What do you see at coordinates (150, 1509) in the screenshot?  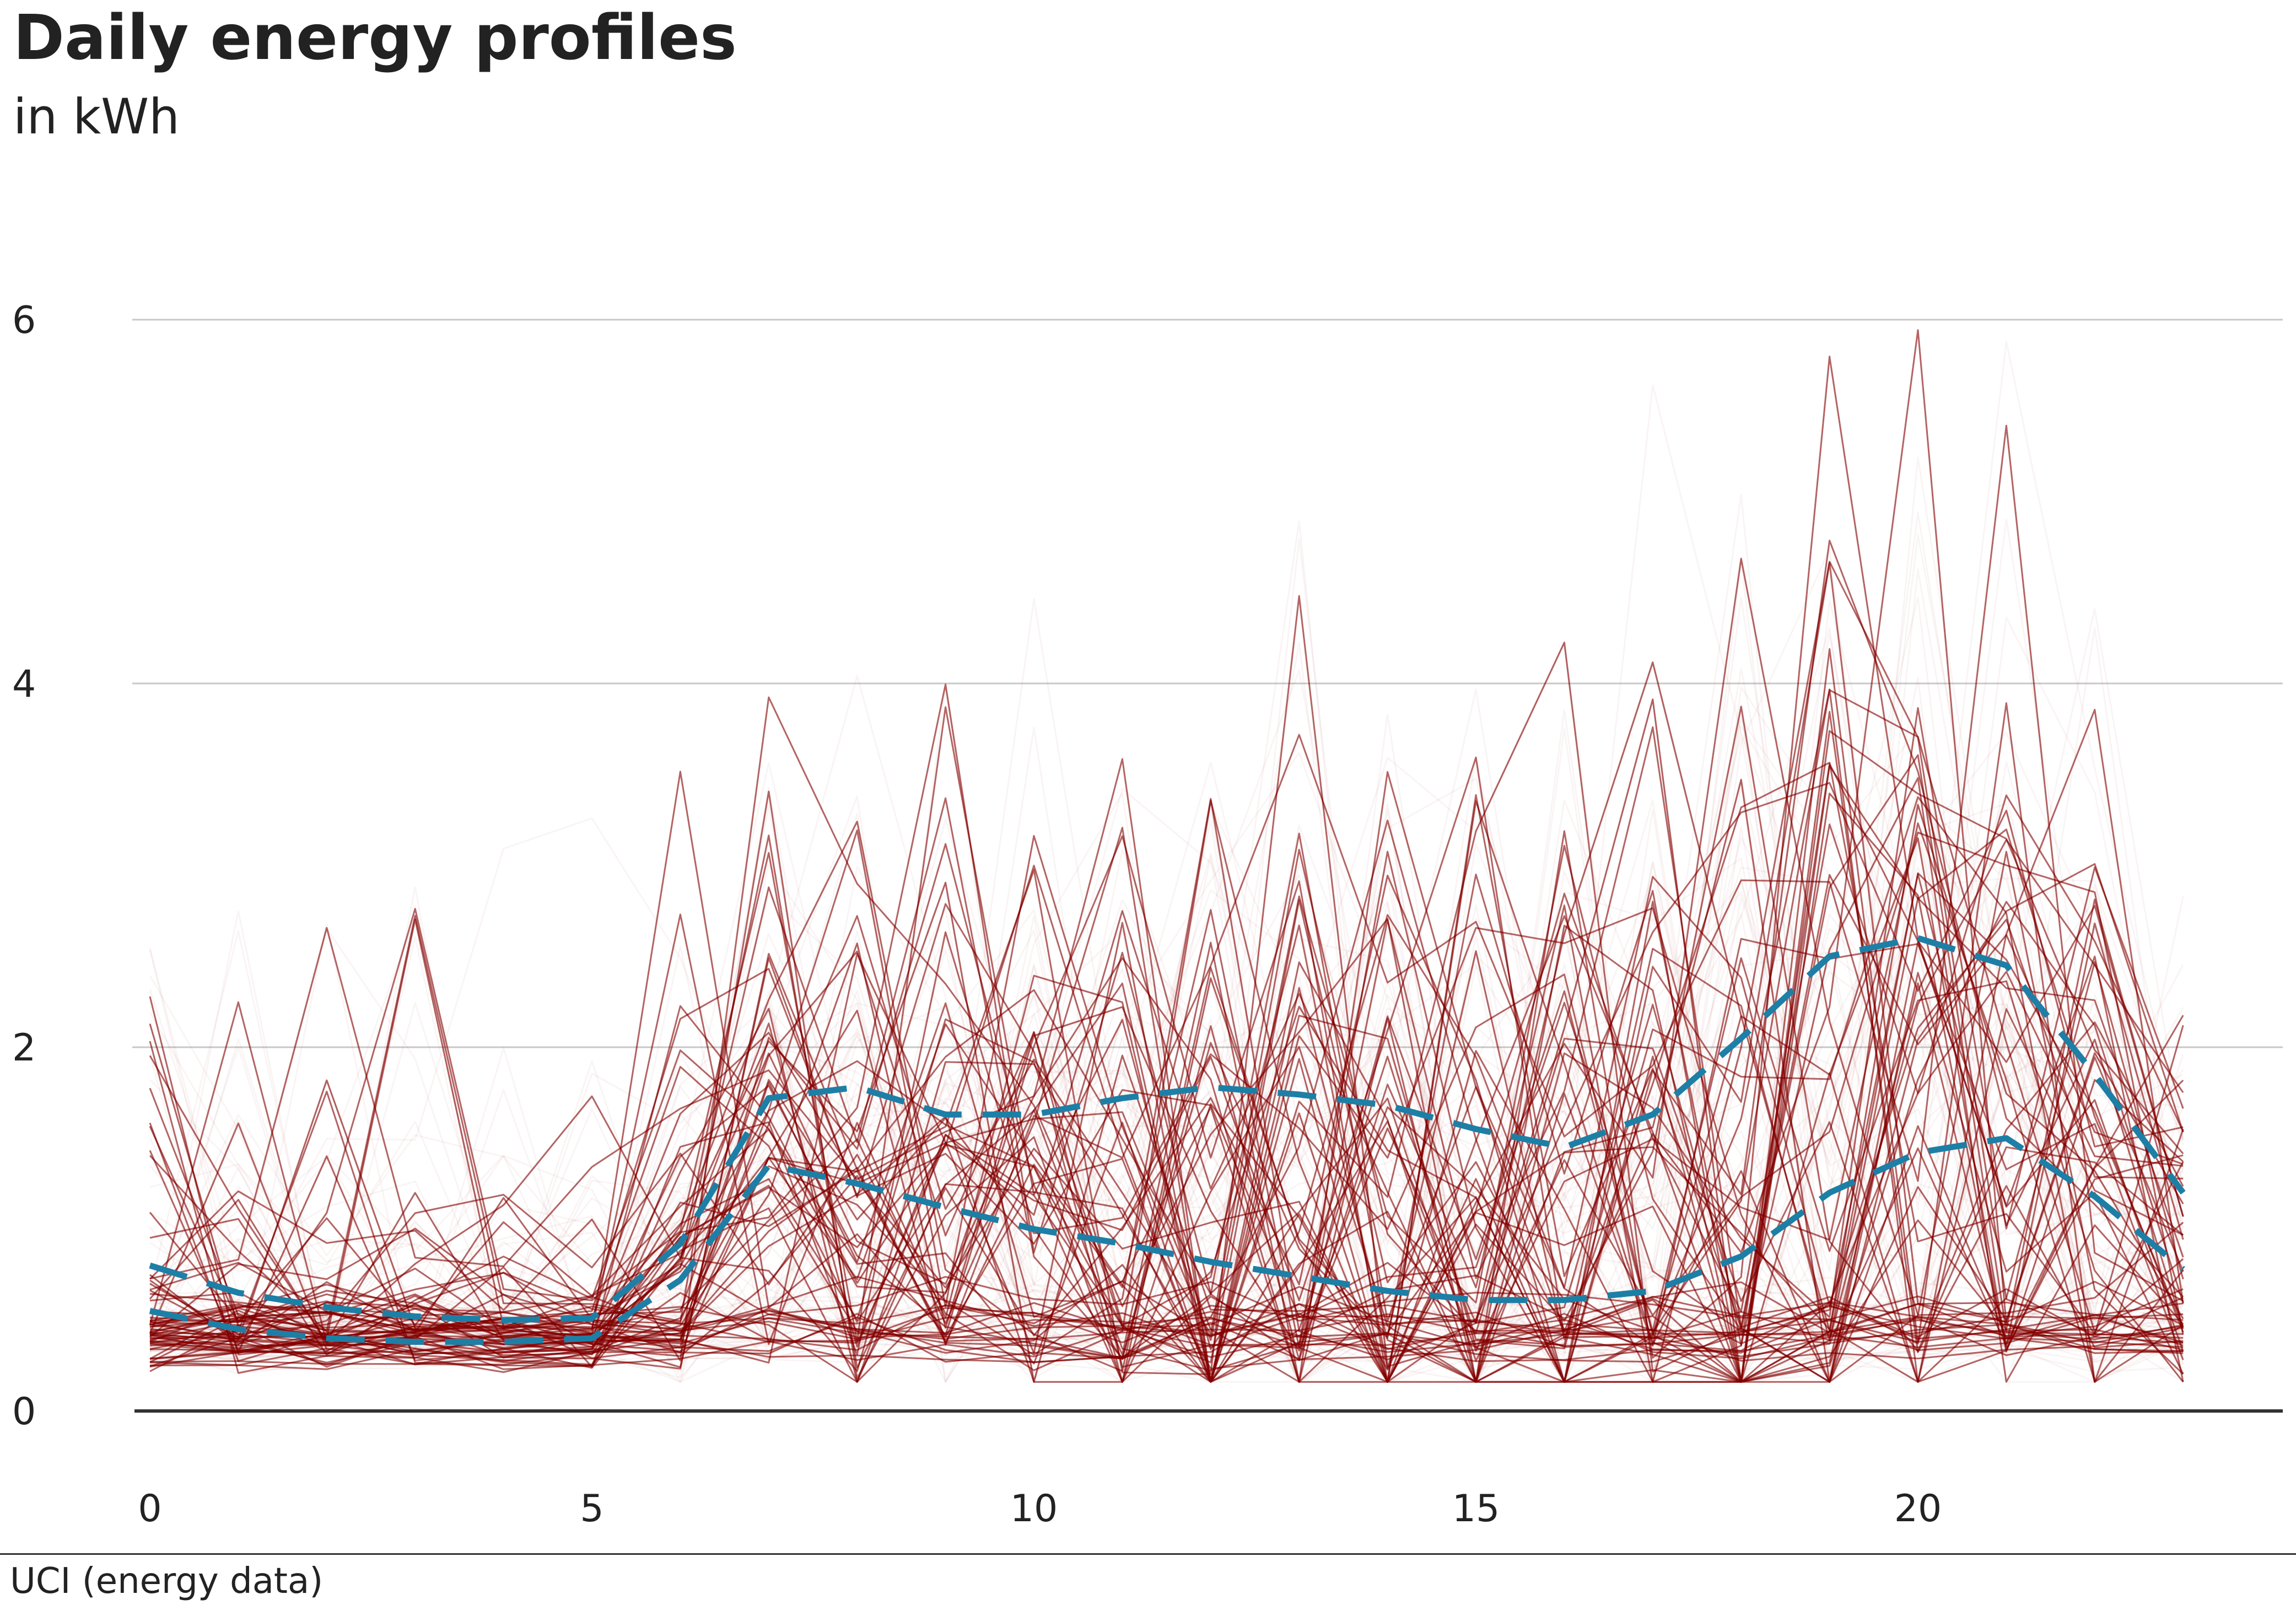 I see `x-tick-label: 0` at bounding box center [150, 1509].